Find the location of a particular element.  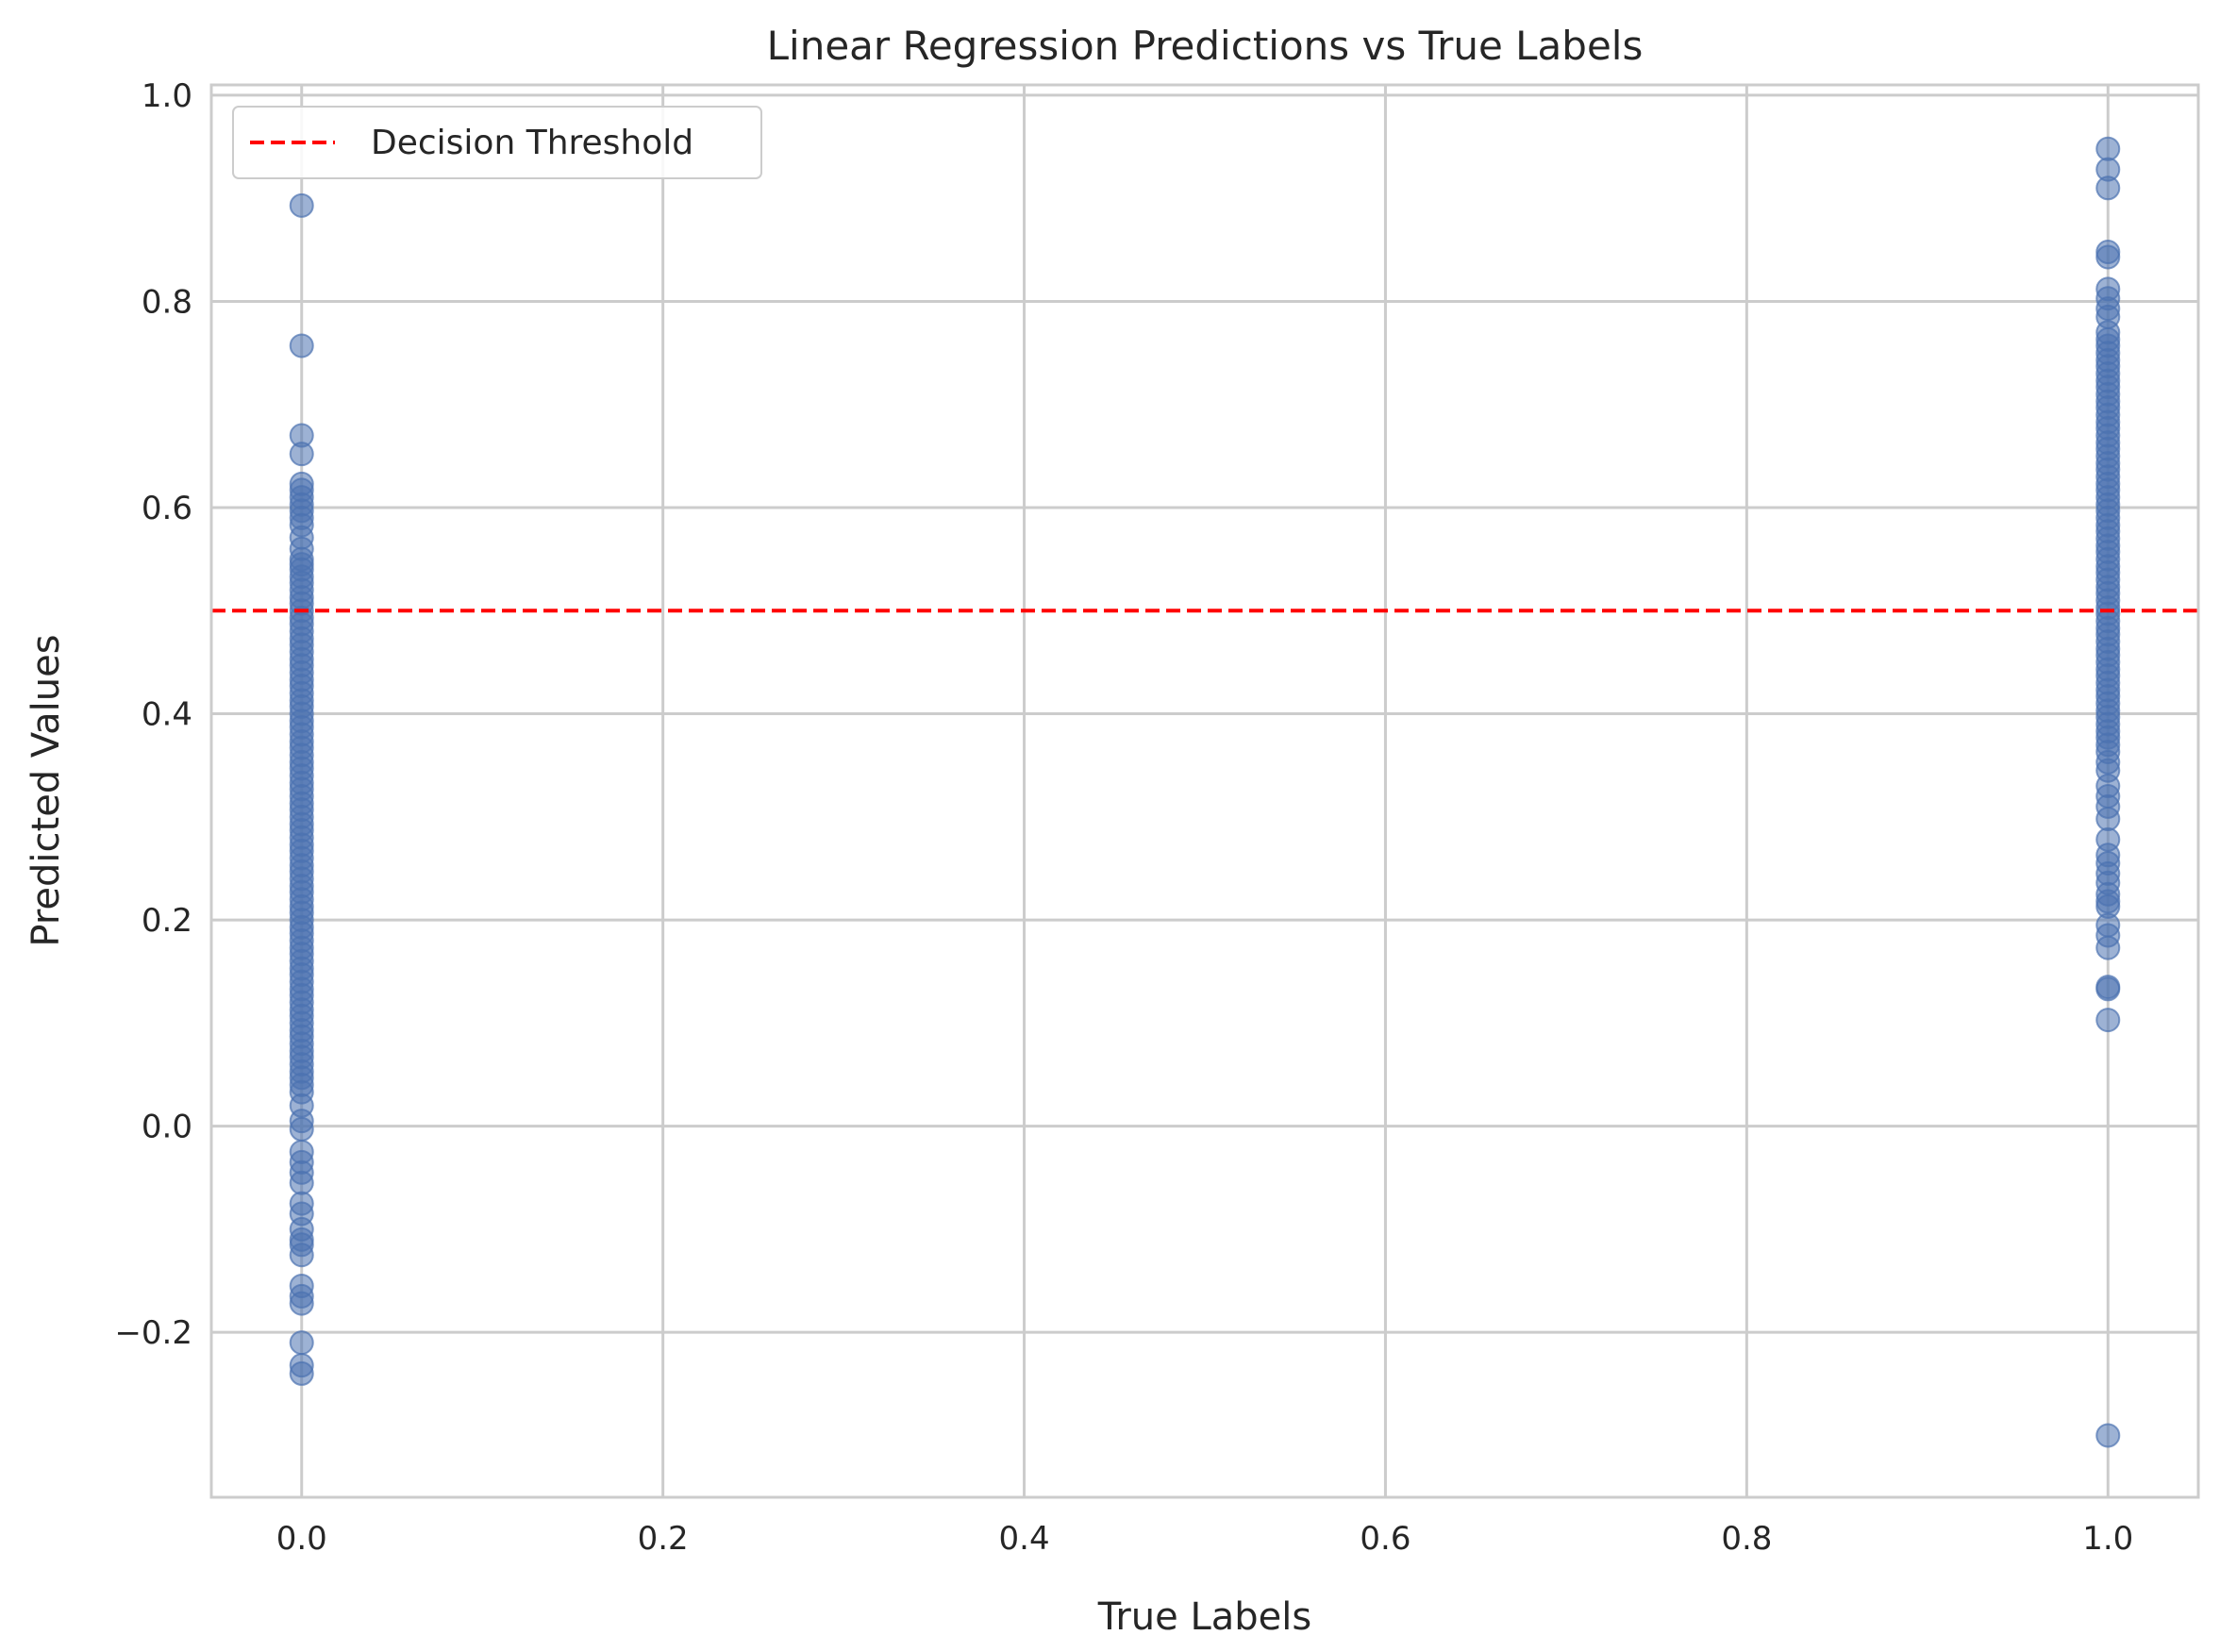

x-tick-label: 0.0 is located at coordinates (301, 1539).